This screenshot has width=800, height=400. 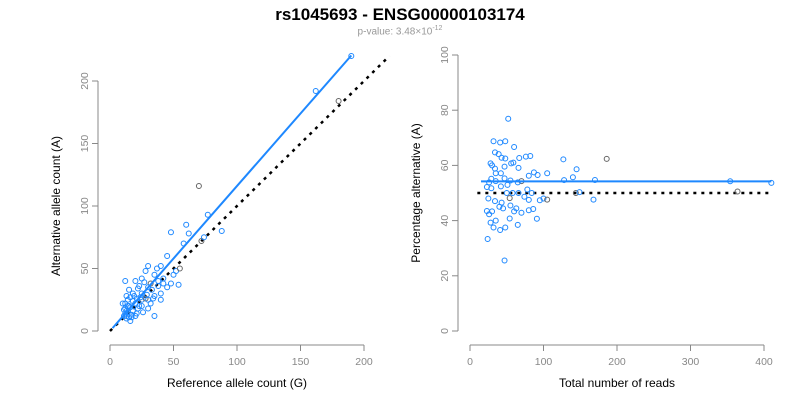 What do you see at coordinates (85, 269) in the screenshot?
I see `y-tick-label: 50` at bounding box center [85, 269].